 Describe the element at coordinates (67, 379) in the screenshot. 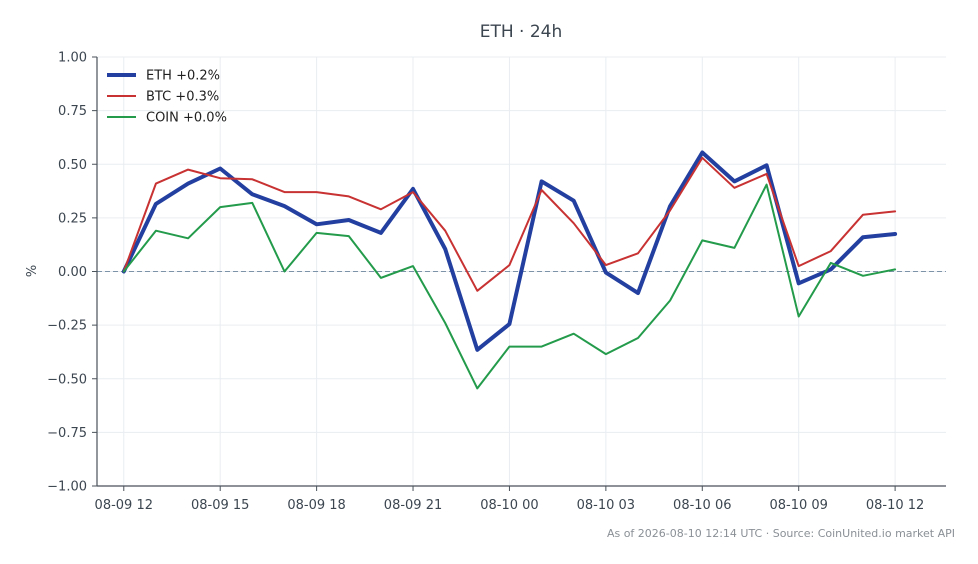

I see `y-tick-label: −0.50` at that location.